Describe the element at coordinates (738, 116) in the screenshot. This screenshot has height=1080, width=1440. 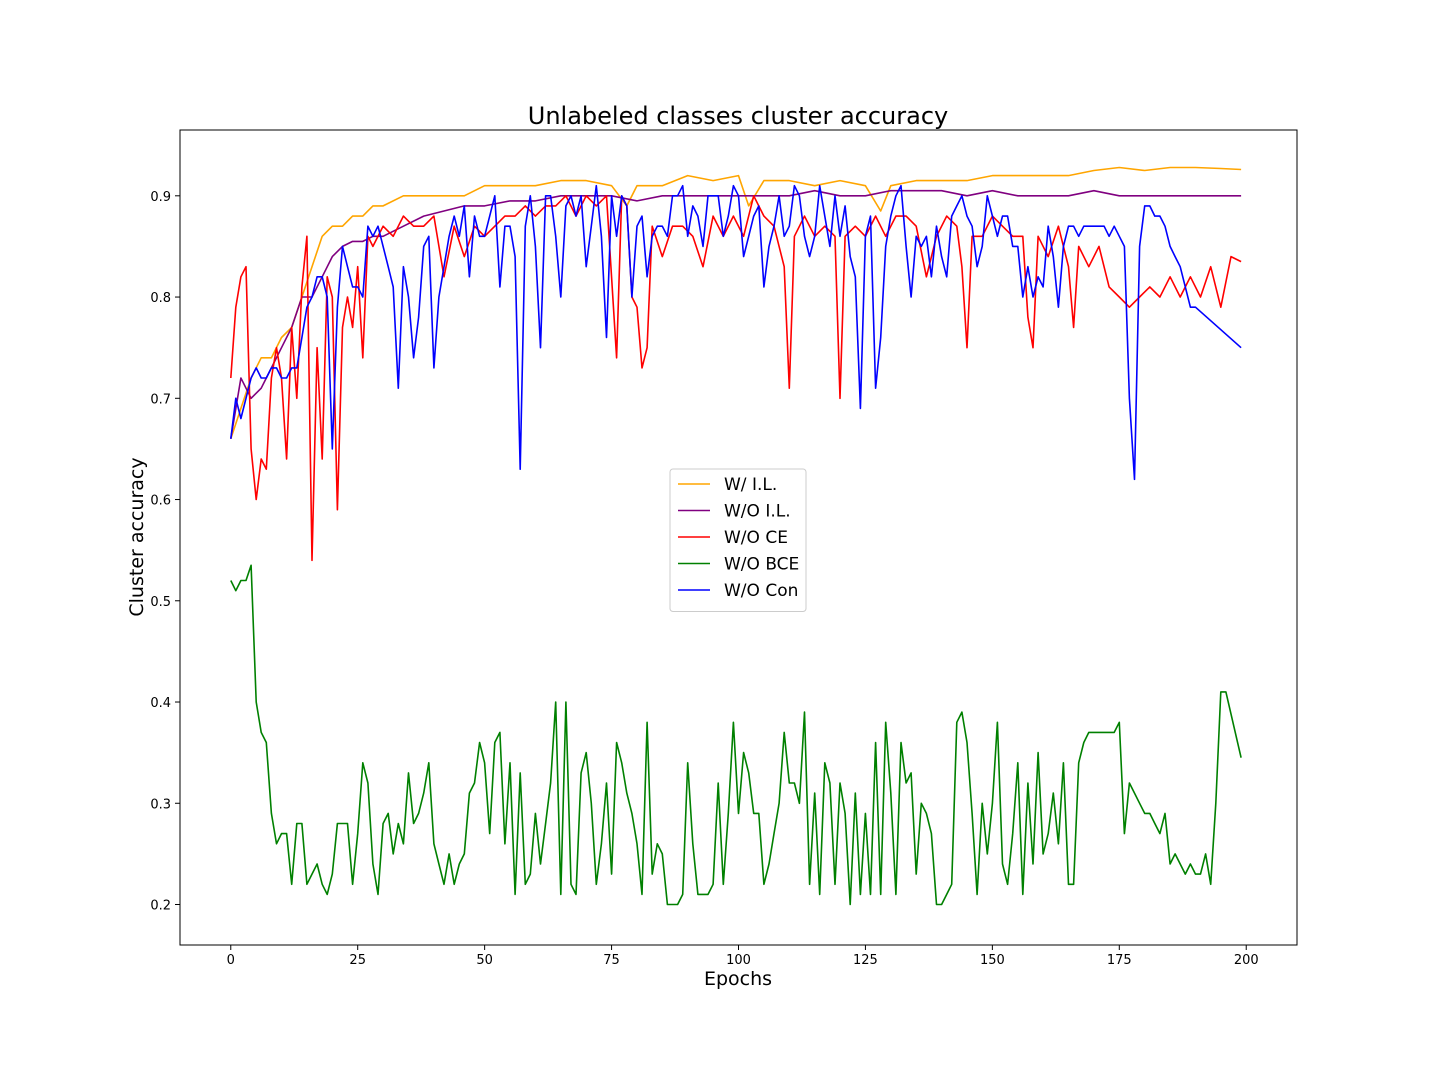
I see `chart-title: Unlabeled classes cluster accuracy` at that location.